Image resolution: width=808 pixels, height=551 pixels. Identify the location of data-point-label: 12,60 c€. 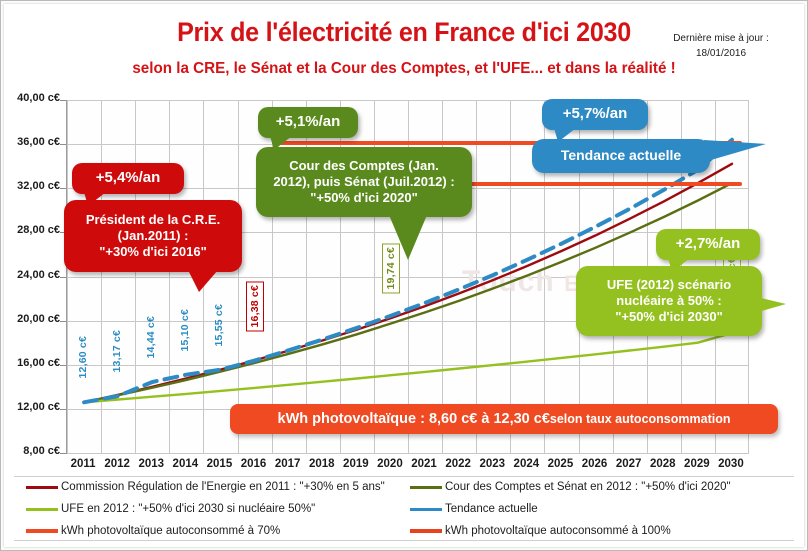
(83, 357).